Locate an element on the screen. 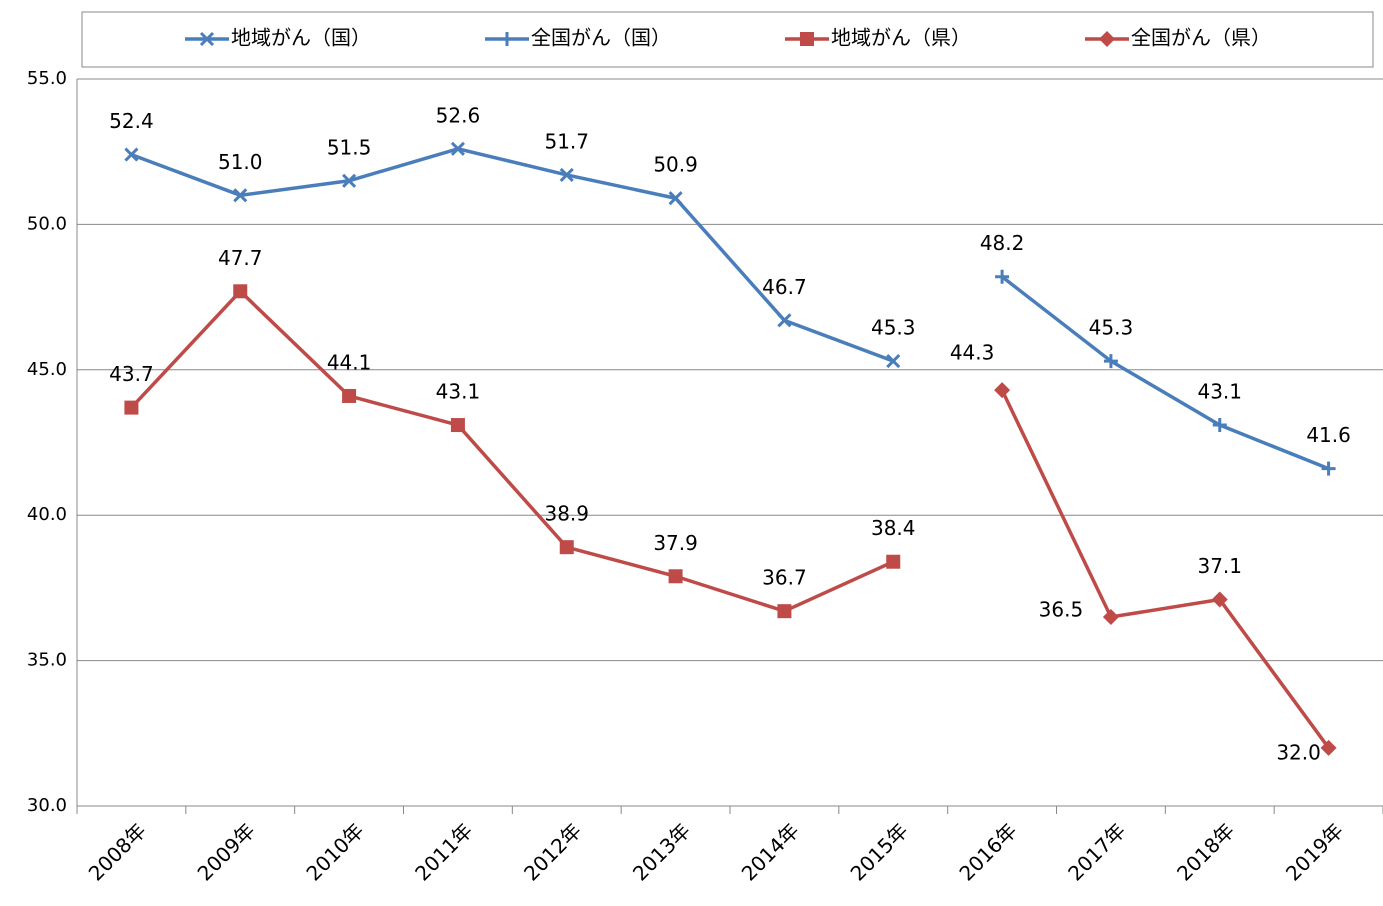  data-label: 51.5 is located at coordinates (349, 147).